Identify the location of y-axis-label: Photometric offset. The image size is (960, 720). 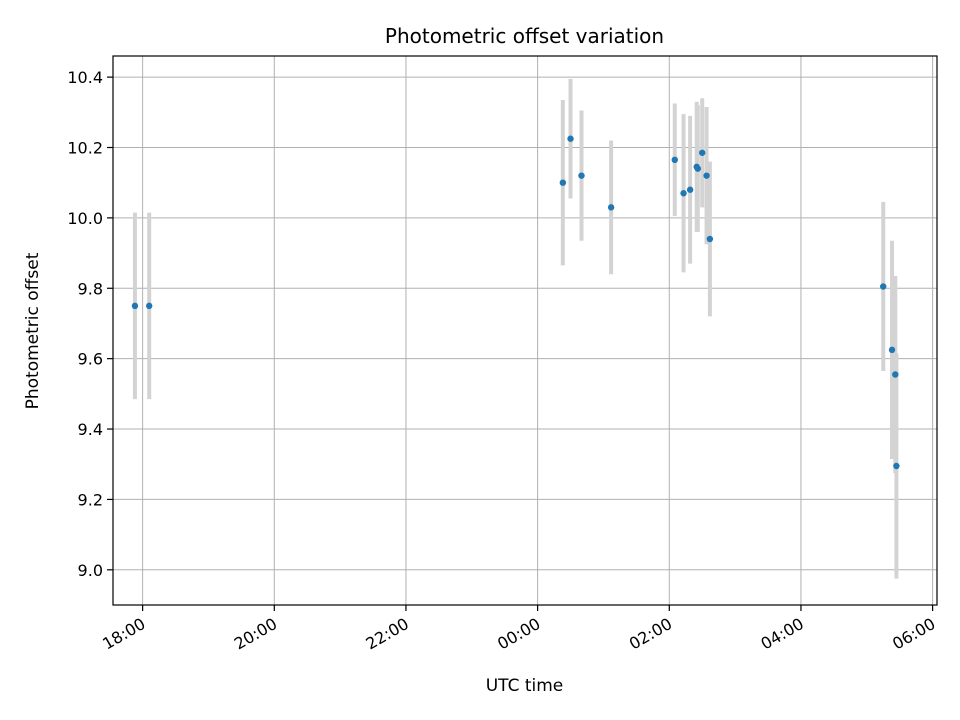
(33, 330).